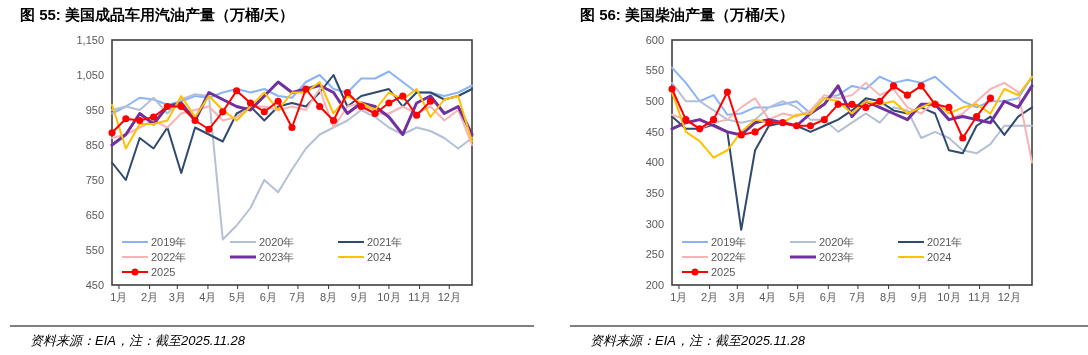 The height and width of the screenshot is (355, 1088). Describe the element at coordinates (654, 39) in the screenshot. I see `y-tick-label: 600` at that location.